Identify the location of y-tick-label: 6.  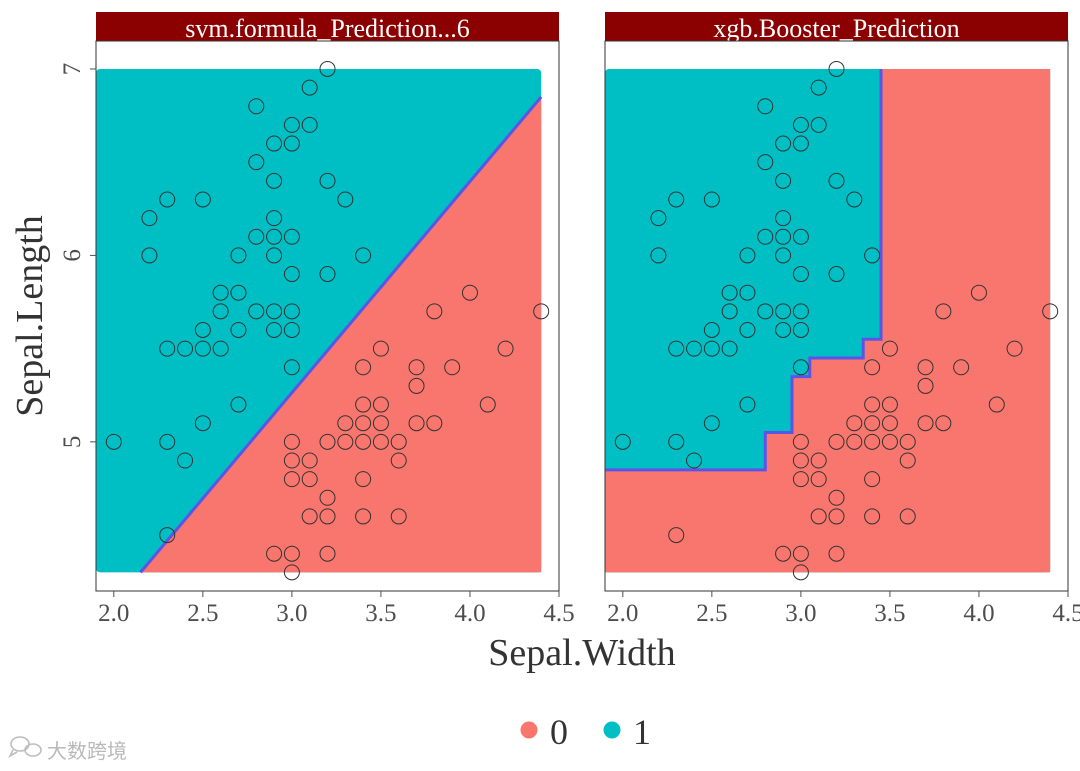
(72, 255).